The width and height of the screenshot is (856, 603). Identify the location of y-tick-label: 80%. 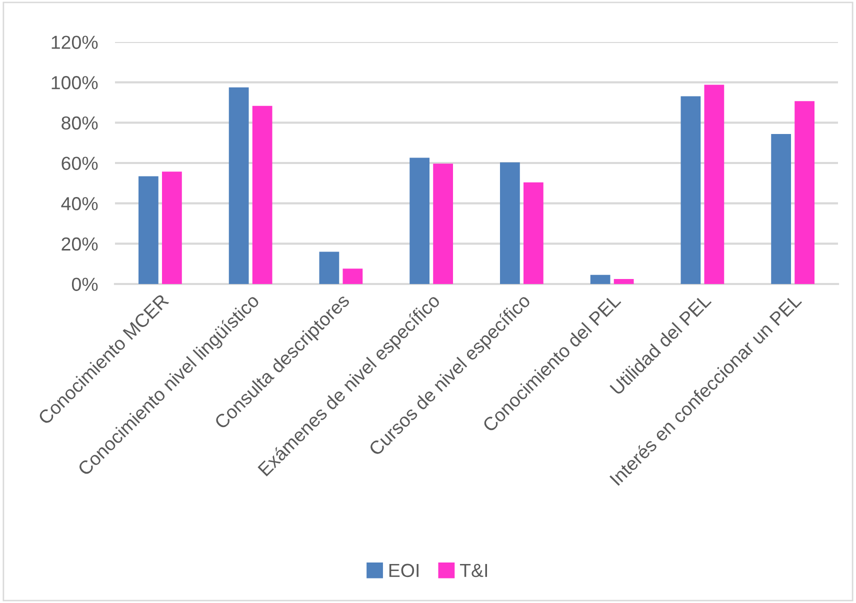
(80, 123).